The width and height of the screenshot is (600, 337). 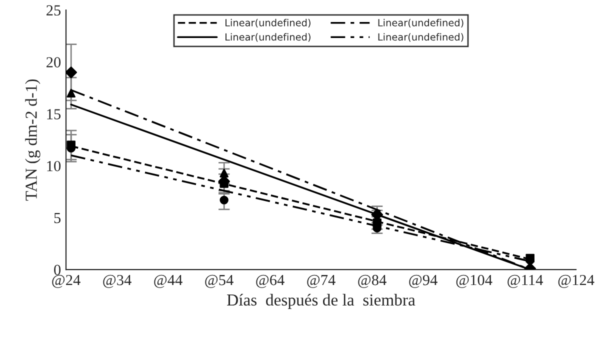 I want to click on x-tick-label: @54, so click(x=219, y=281).